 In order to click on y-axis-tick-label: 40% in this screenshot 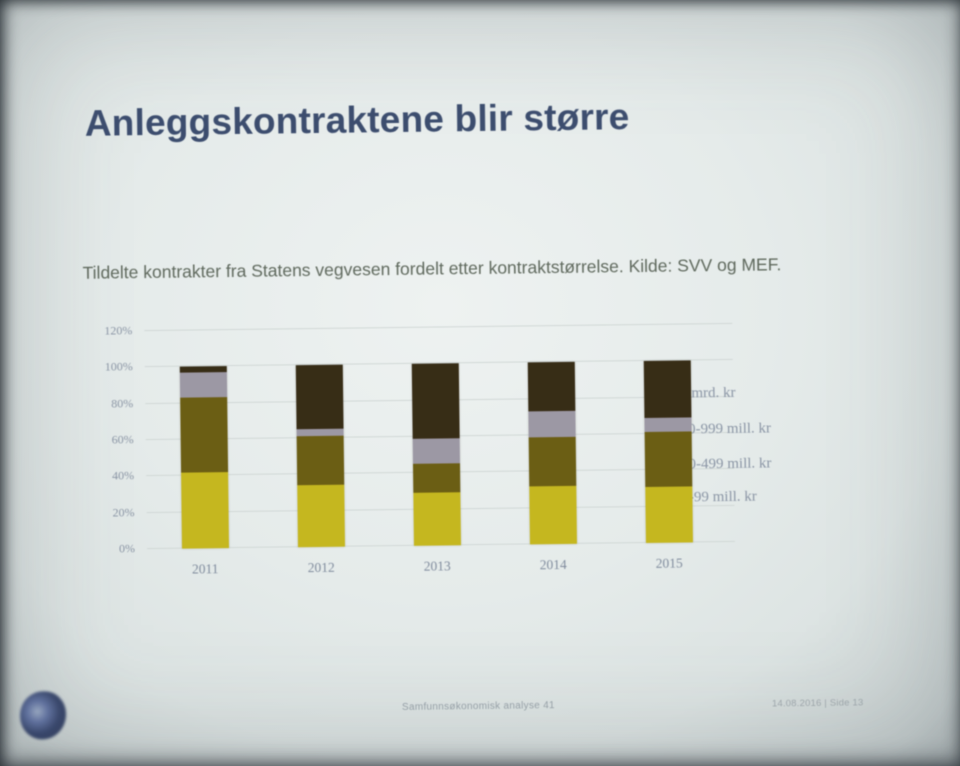, I will do `click(123, 475)`.